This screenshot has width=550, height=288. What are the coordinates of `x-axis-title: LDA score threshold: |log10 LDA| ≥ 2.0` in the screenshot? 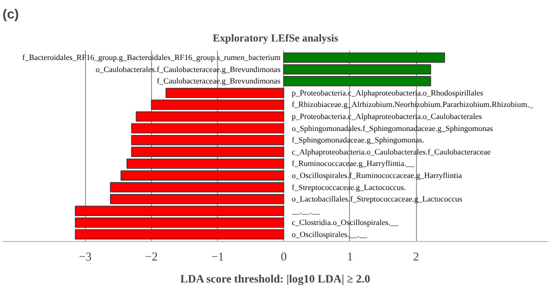 It's located at (275, 280).